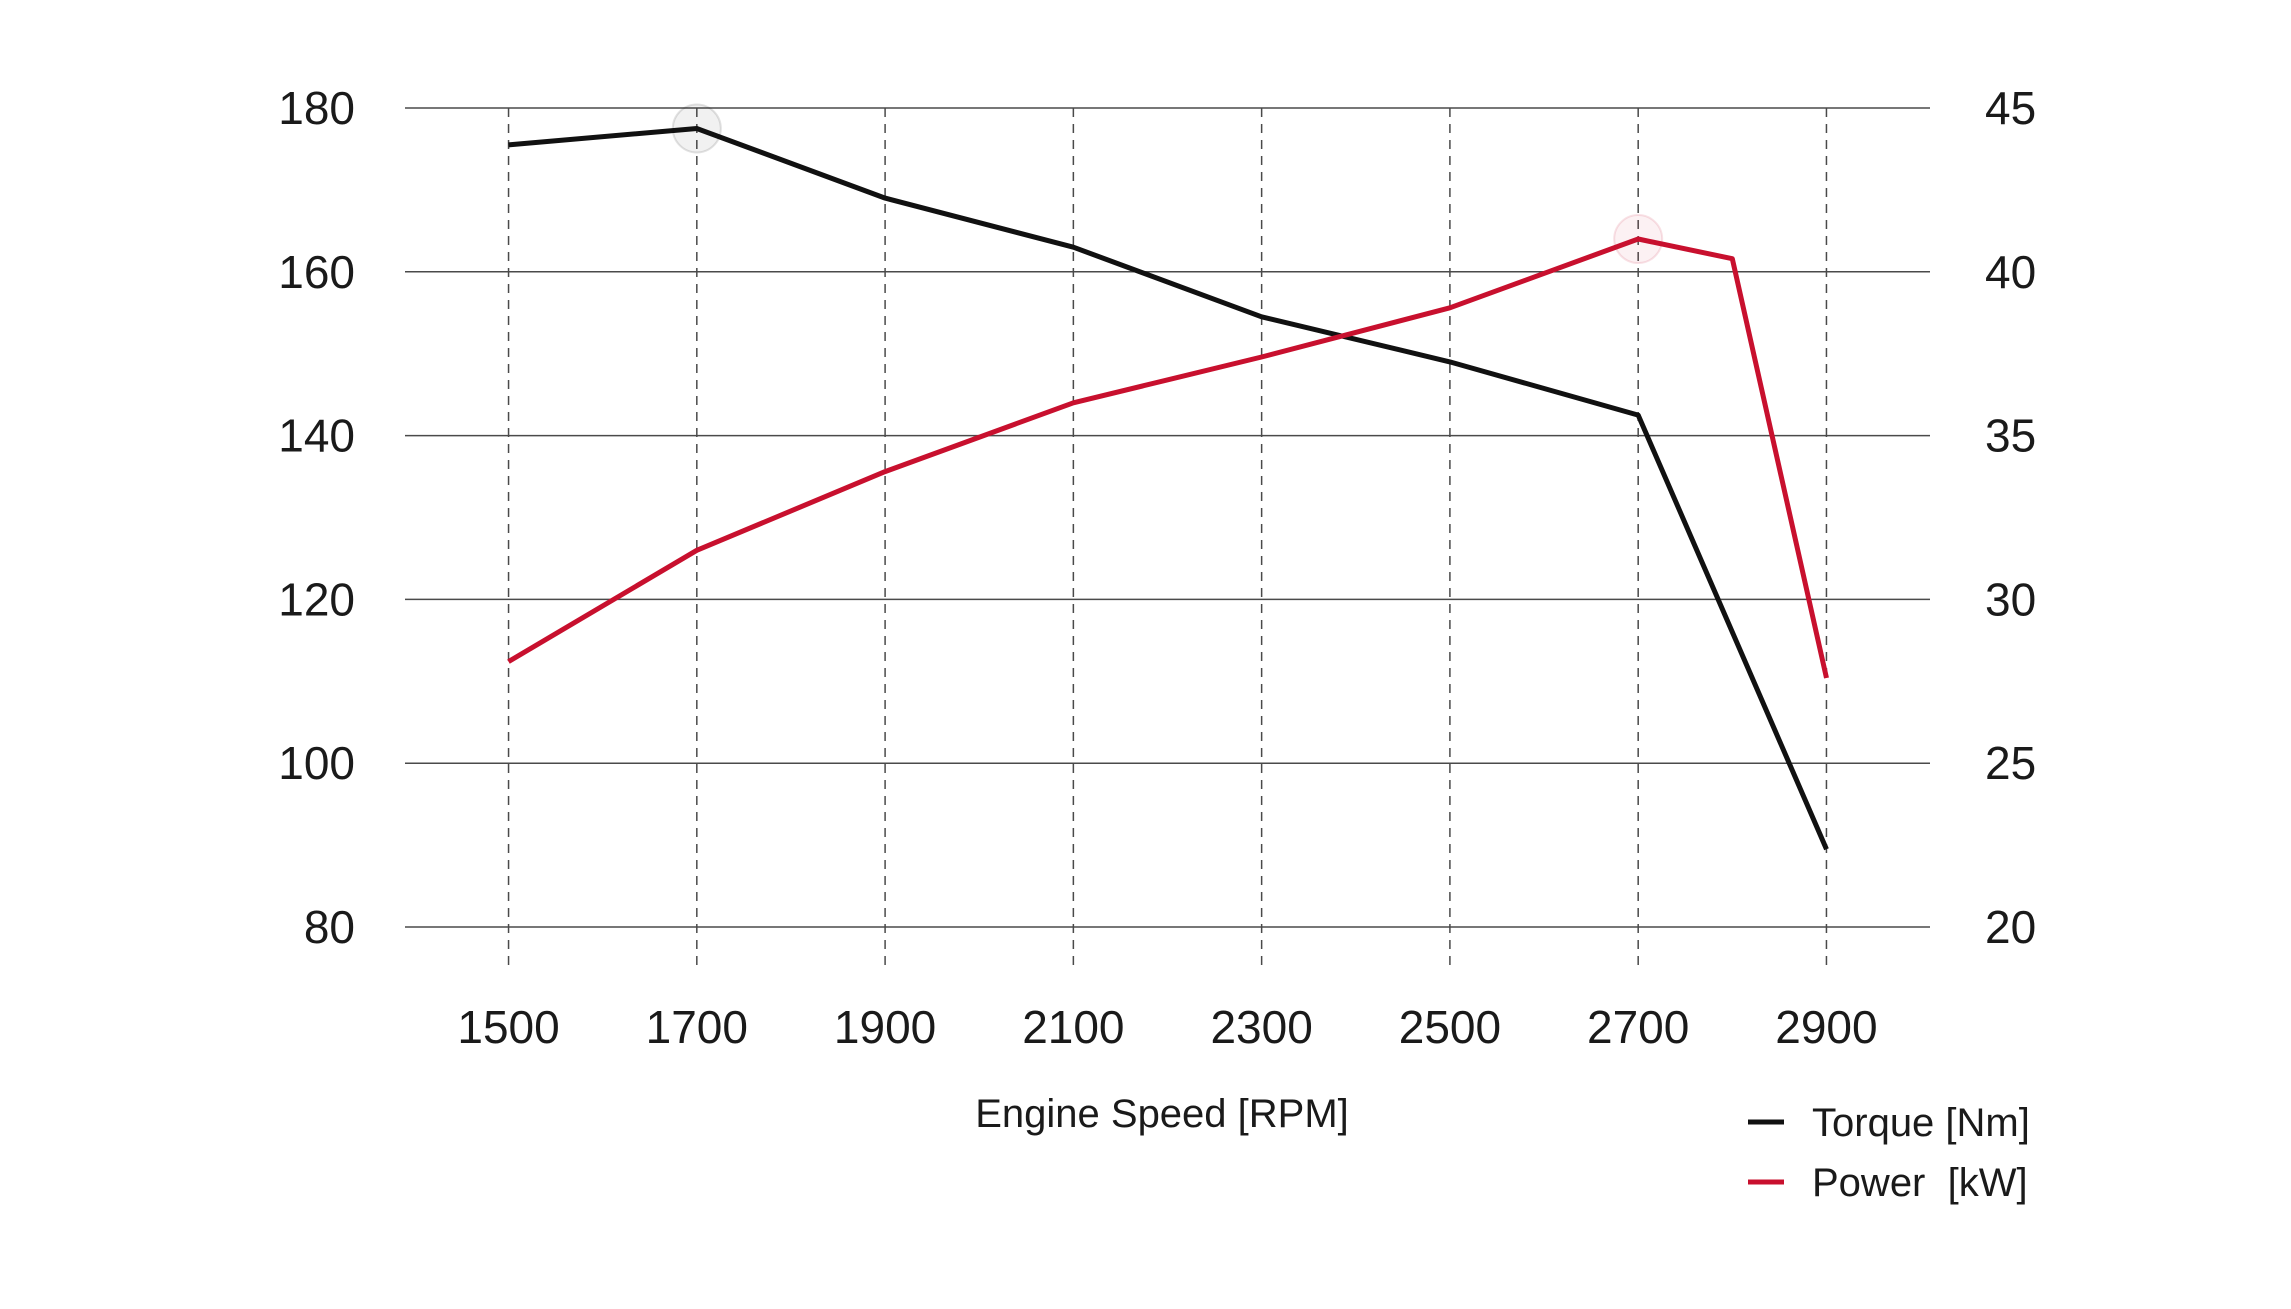 The width and height of the screenshot is (2291, 1309). I want to click on y-left-tick-label: 100, so click(316, 763).